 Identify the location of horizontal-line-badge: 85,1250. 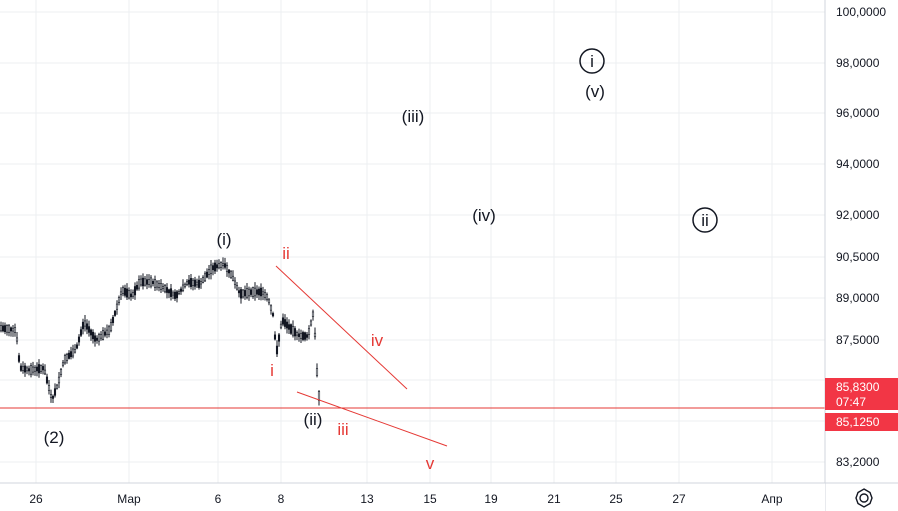
(861, 422).